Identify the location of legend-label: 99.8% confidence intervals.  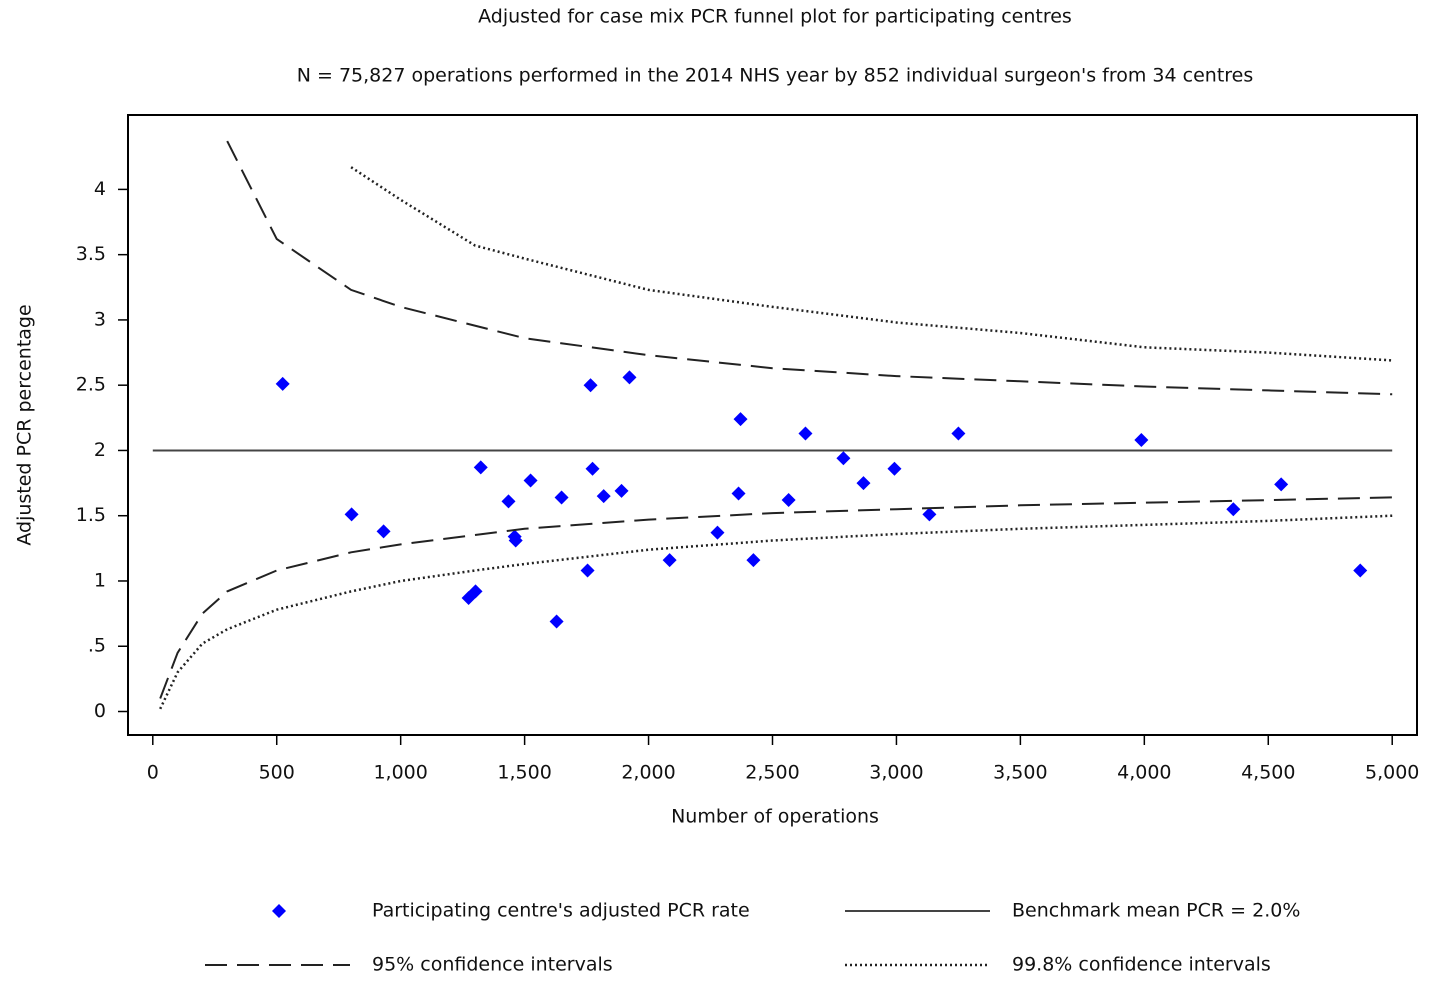
(1141, 965).